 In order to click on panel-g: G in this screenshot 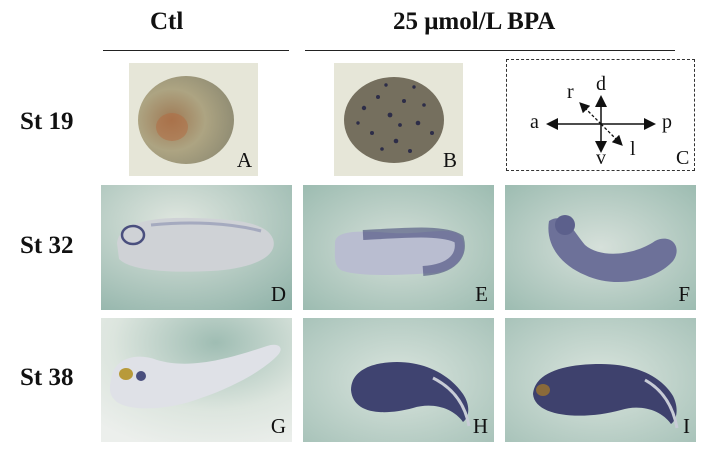, I will do `click(196, 380)`.